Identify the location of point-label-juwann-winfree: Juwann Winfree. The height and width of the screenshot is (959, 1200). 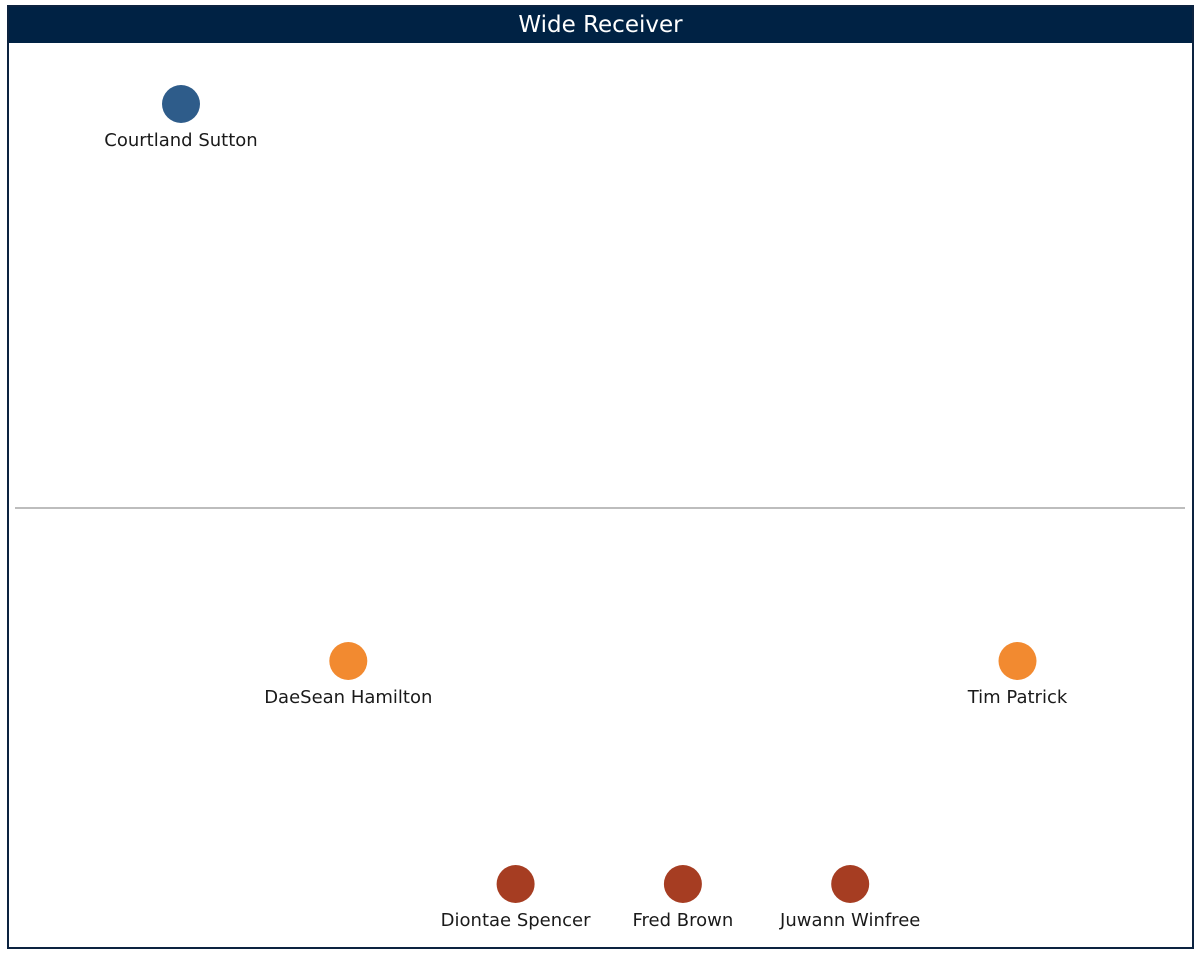
(849, 920).